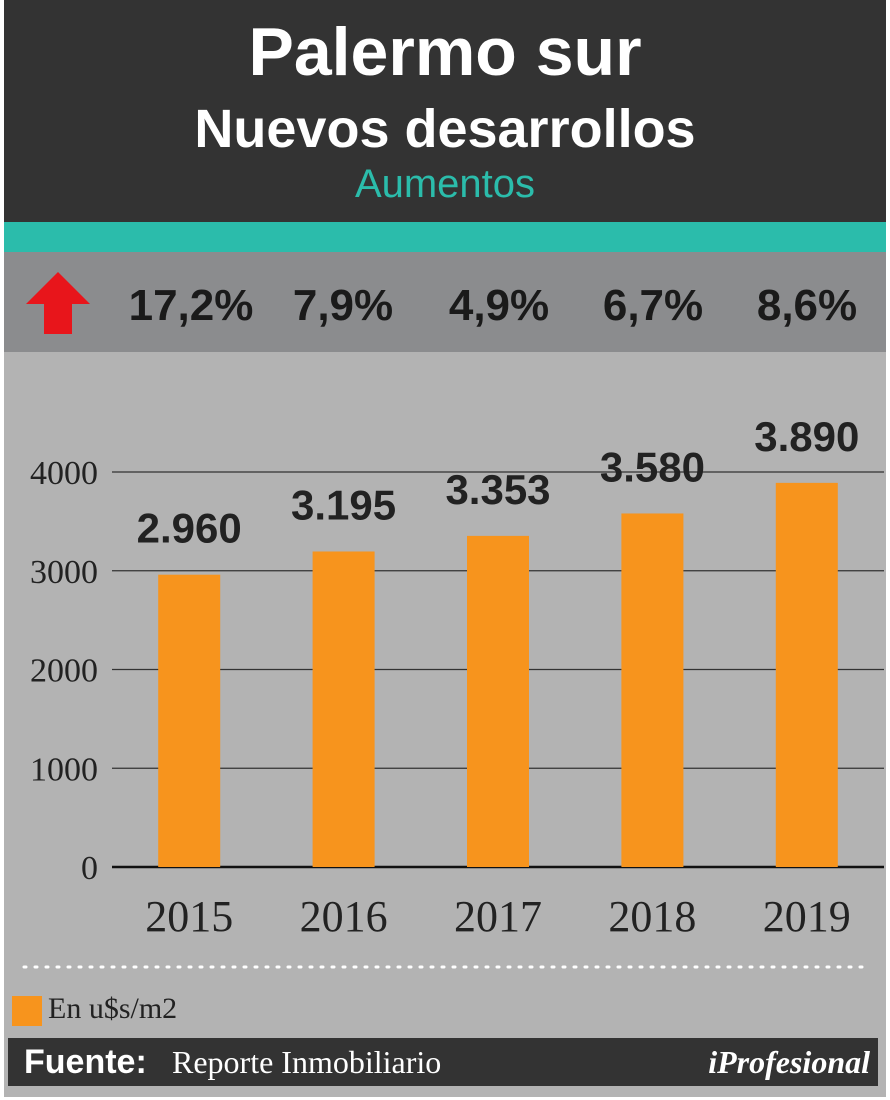 The width and height of the screenshot is (890, 1100). Describe the element at coordinates (64, 572) in the screenshot. I see `y-tick-label: 3000` at that location.